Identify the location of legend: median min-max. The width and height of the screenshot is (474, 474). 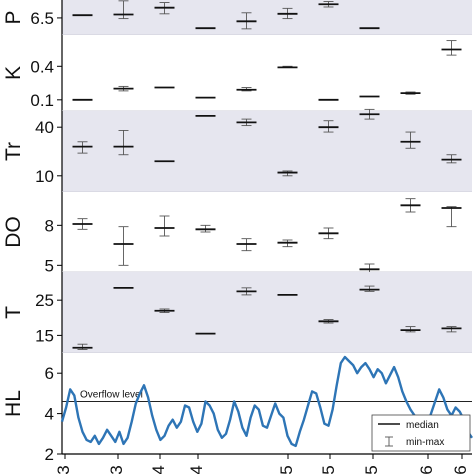
(421, 433).